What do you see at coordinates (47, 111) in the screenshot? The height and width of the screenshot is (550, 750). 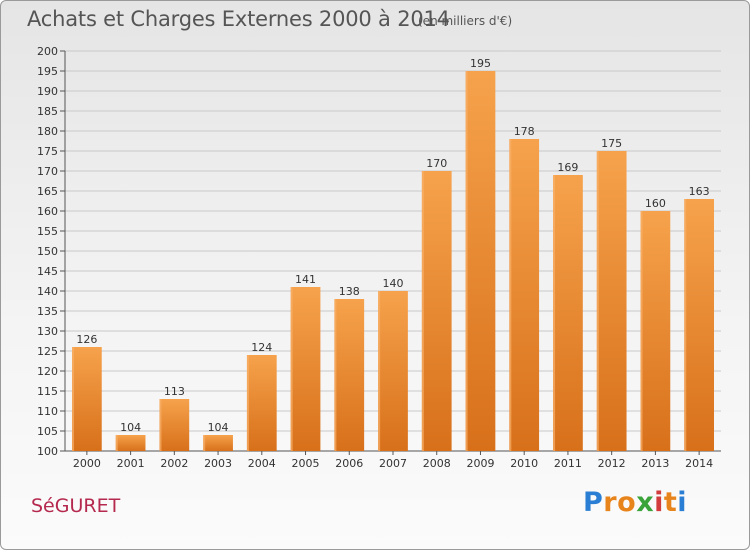 I see `y-tick-label: 185` at bounding box center [47, 111].